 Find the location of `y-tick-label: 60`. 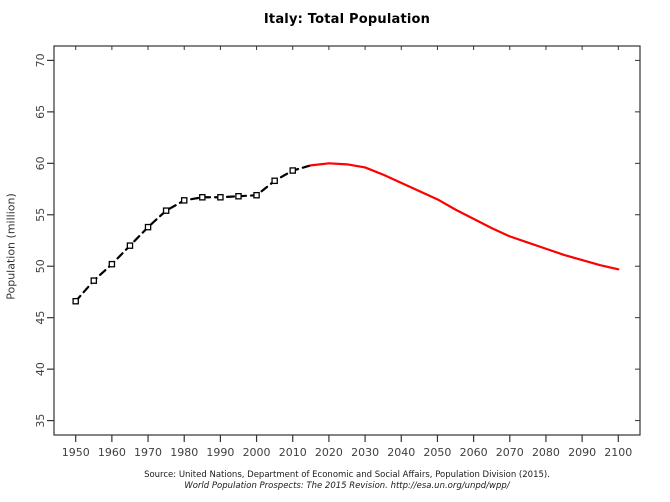

y-tick-label: 60 is located at coordinates (40, 163).